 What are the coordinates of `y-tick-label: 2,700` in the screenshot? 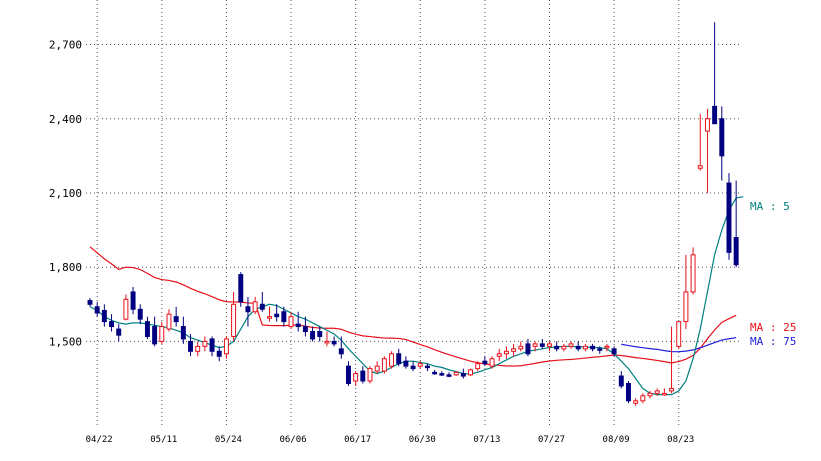 It's located at (65, 45).